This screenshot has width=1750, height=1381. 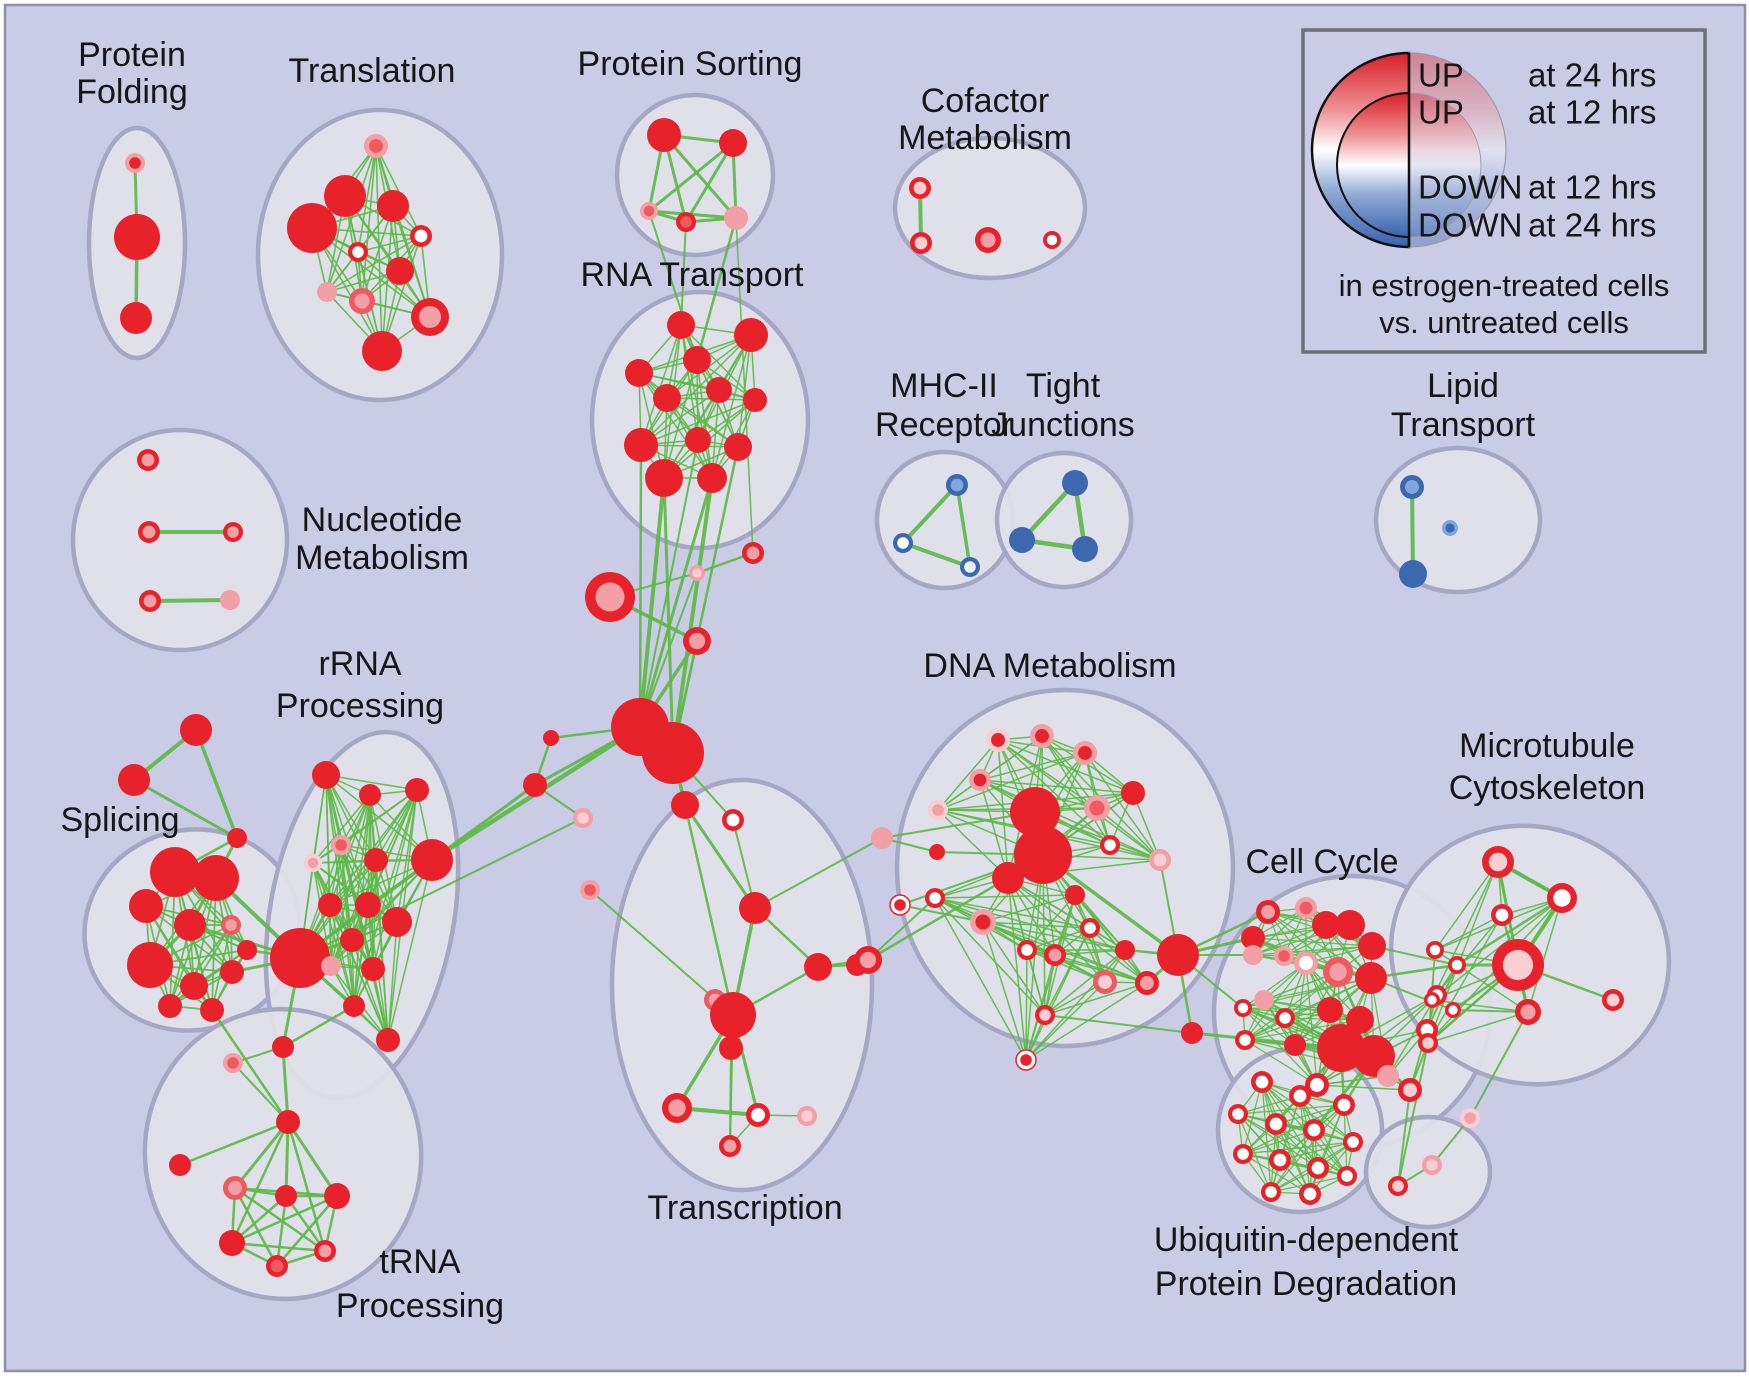 I want to click on cluster-label-microtubule-cytoskeleton: Cytoskeleton, so click(x=1547, y=788).